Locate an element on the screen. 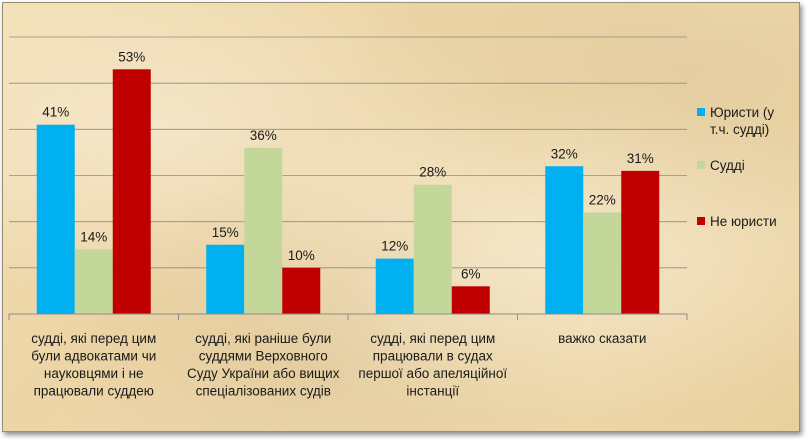 The height and width of the screenshot is (439, 810). legend: Юристи (у т.ч. судді) Судді Не юристи is located at coordinates (737, 167).